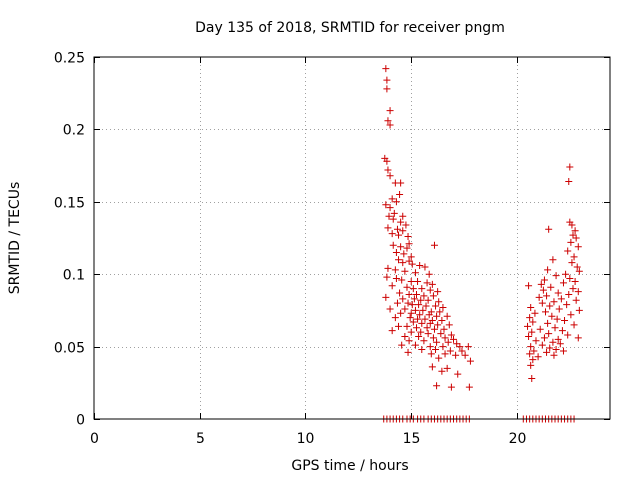 The height and width of the screenshot is (480, 640). I want to click on y-tick-label: 0.25, so click(69, 59).